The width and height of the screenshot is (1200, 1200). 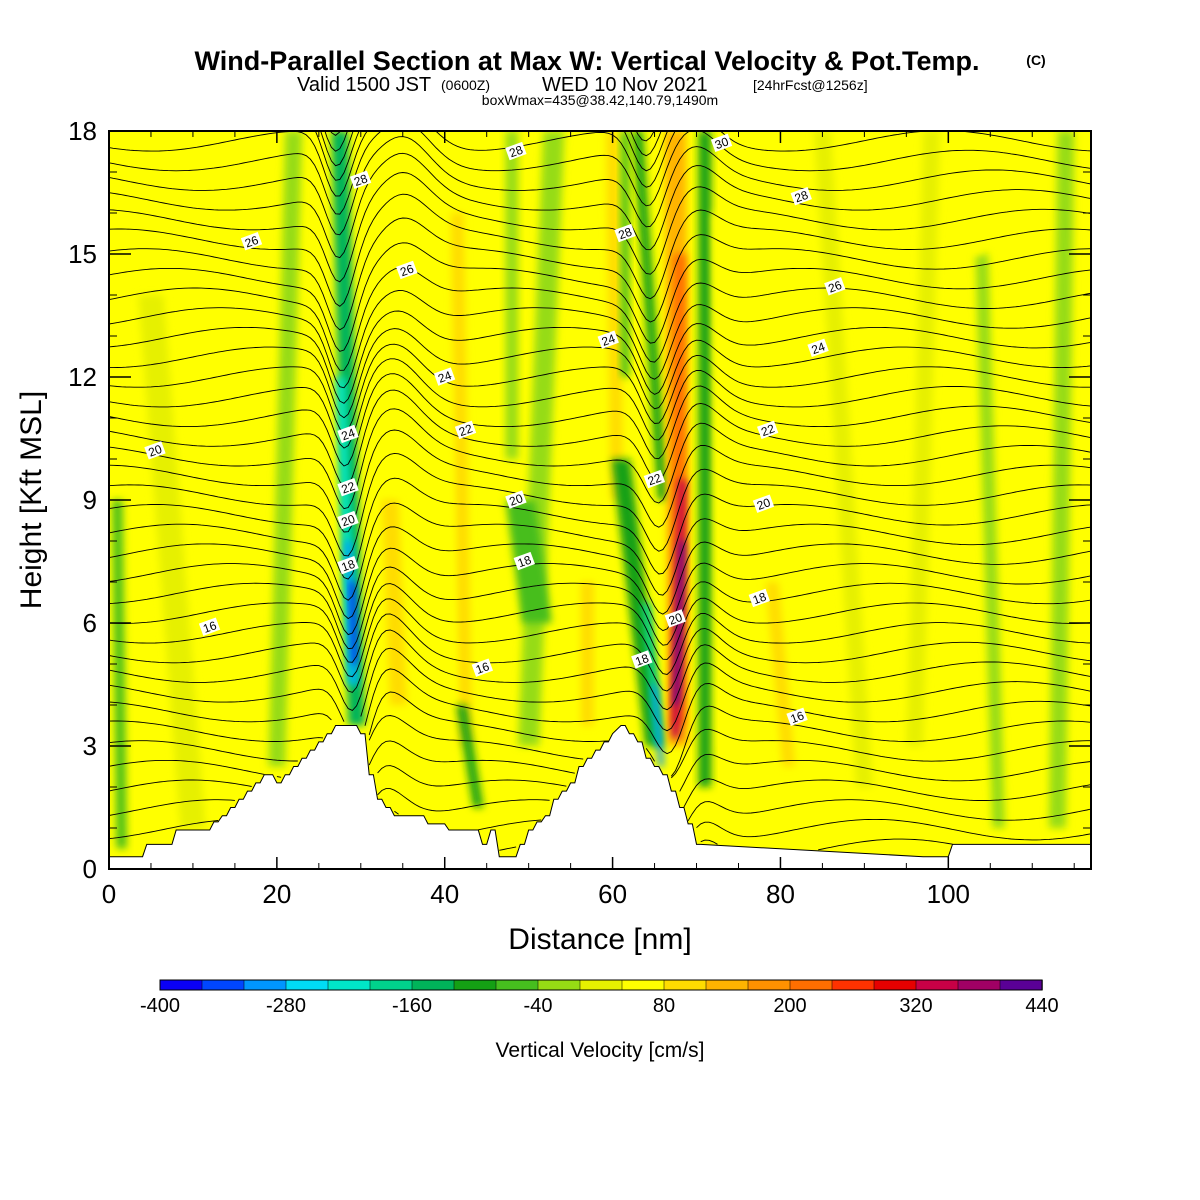 I want to click on y-tick-label: 15, so click(x=82, y=254).